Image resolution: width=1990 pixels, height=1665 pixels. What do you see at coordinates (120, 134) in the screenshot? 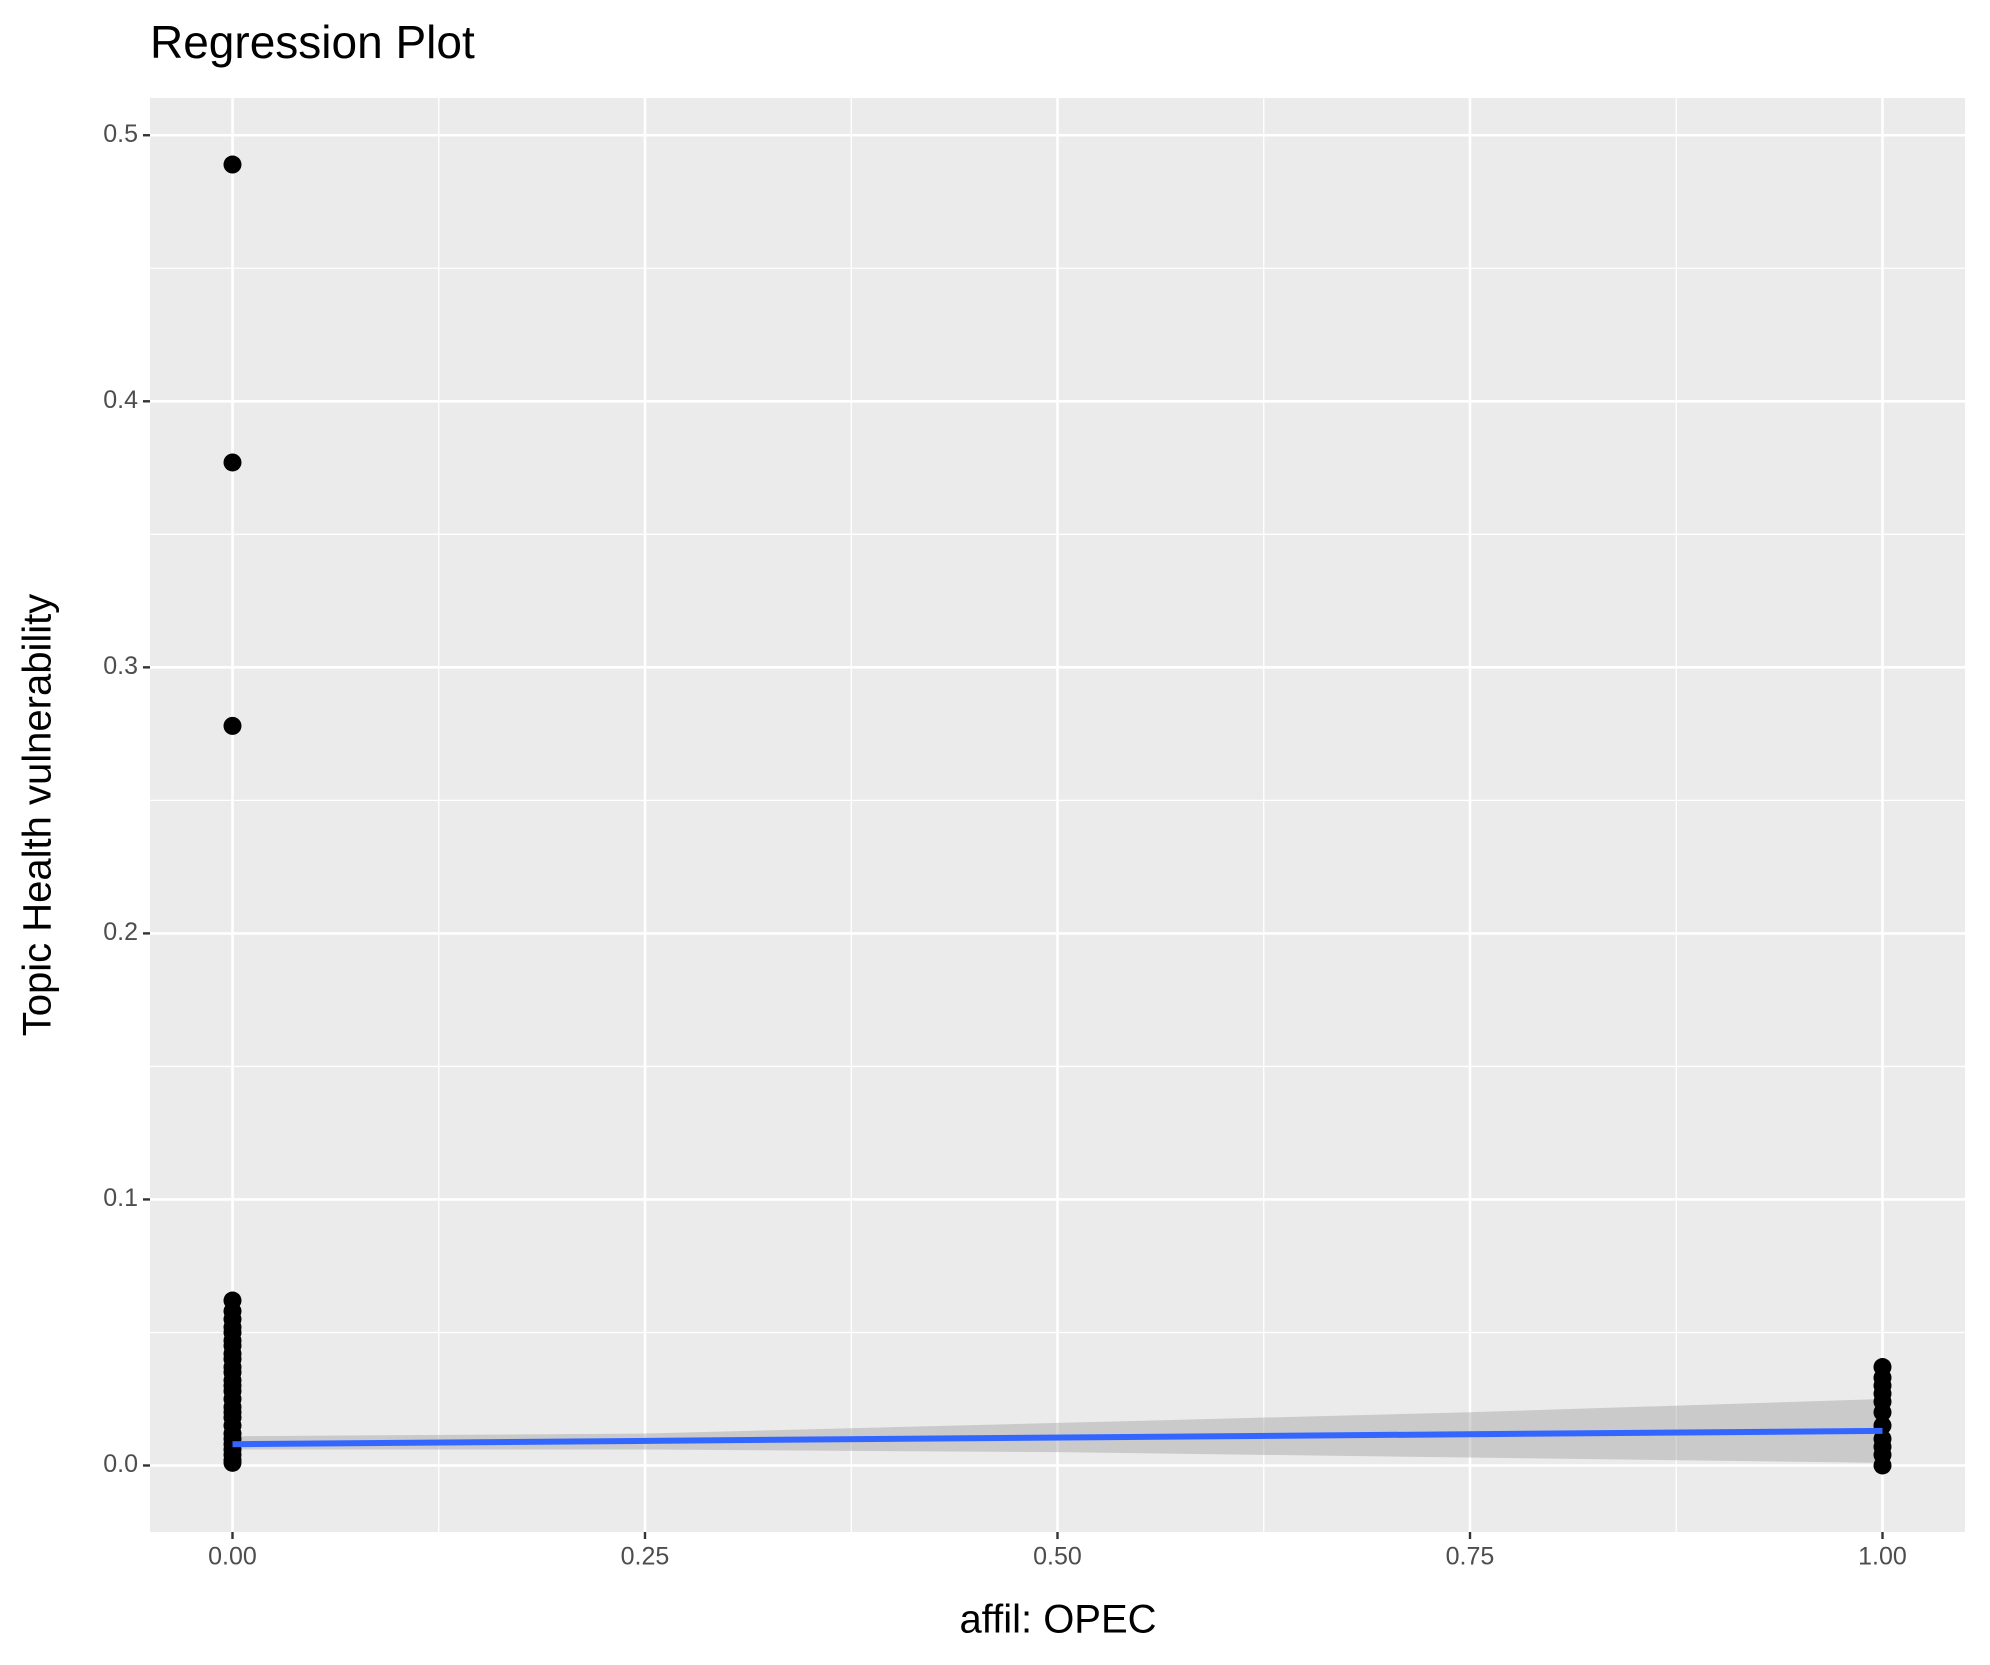
I see `y-tick-label: 0.5` at bounding box center [120, 134].